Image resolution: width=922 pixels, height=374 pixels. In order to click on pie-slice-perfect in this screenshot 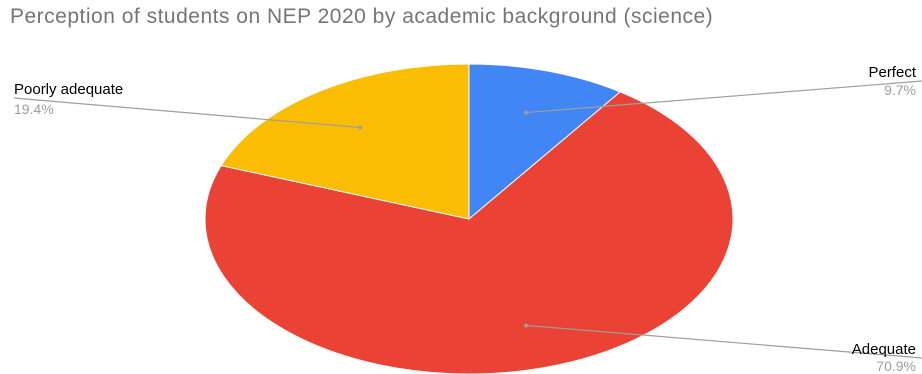, I will do `click(545, 142)`.